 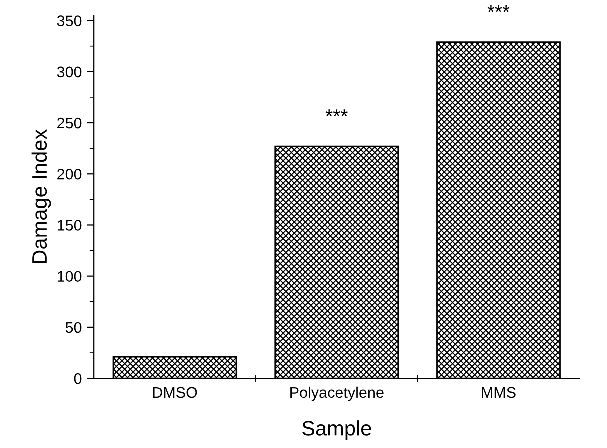 I want to click on y-tick-label: 50, so click(x=74, y=328).